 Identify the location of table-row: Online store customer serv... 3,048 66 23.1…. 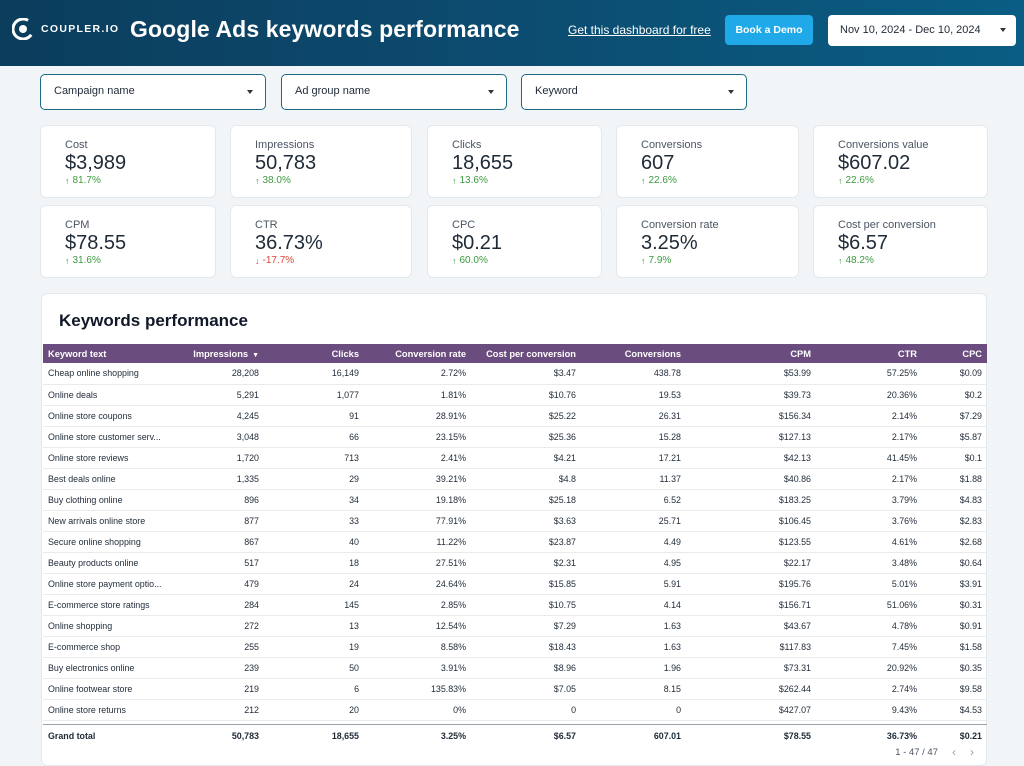
(515, 437).